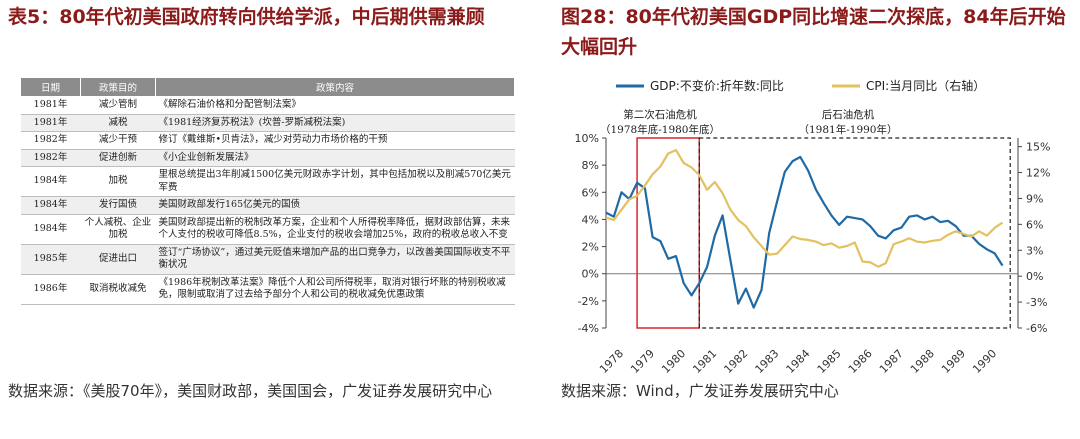 The image size is (1080, 439). What do you see at coordinates (1038, 173) in the screenshot?
I see `right-tick-label: 12%` at bounding box center [1038, 173].